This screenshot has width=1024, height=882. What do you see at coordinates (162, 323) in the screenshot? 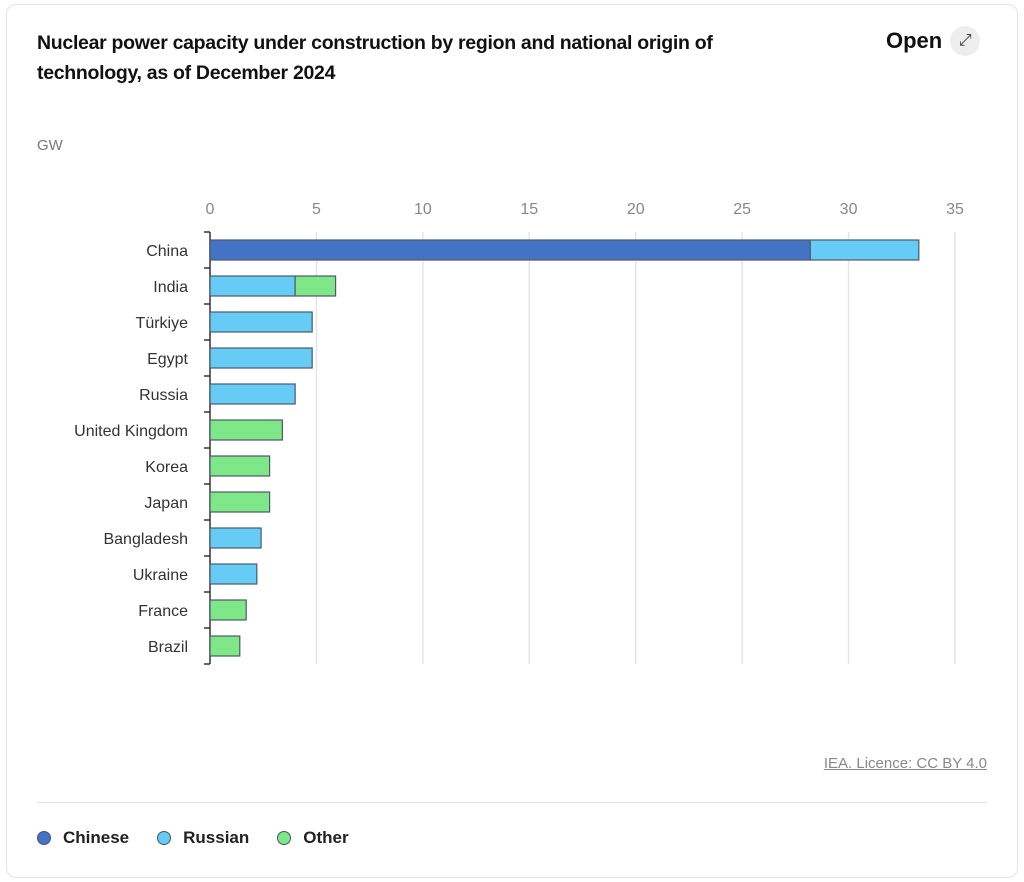
I see `category-label: Türkiye` at bounding box center [162, 323].